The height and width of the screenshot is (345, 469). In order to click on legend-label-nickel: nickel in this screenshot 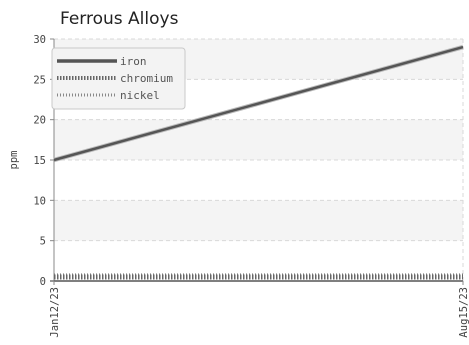, I will do `click(140, 95)`.